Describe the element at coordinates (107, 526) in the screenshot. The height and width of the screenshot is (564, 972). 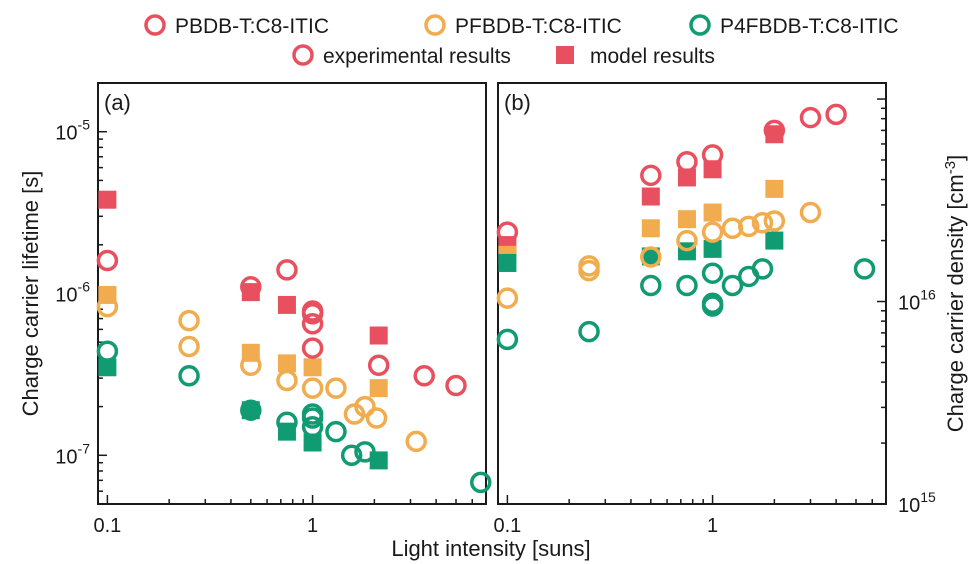
I see `x-tick-label-a: 0.1` at that location.